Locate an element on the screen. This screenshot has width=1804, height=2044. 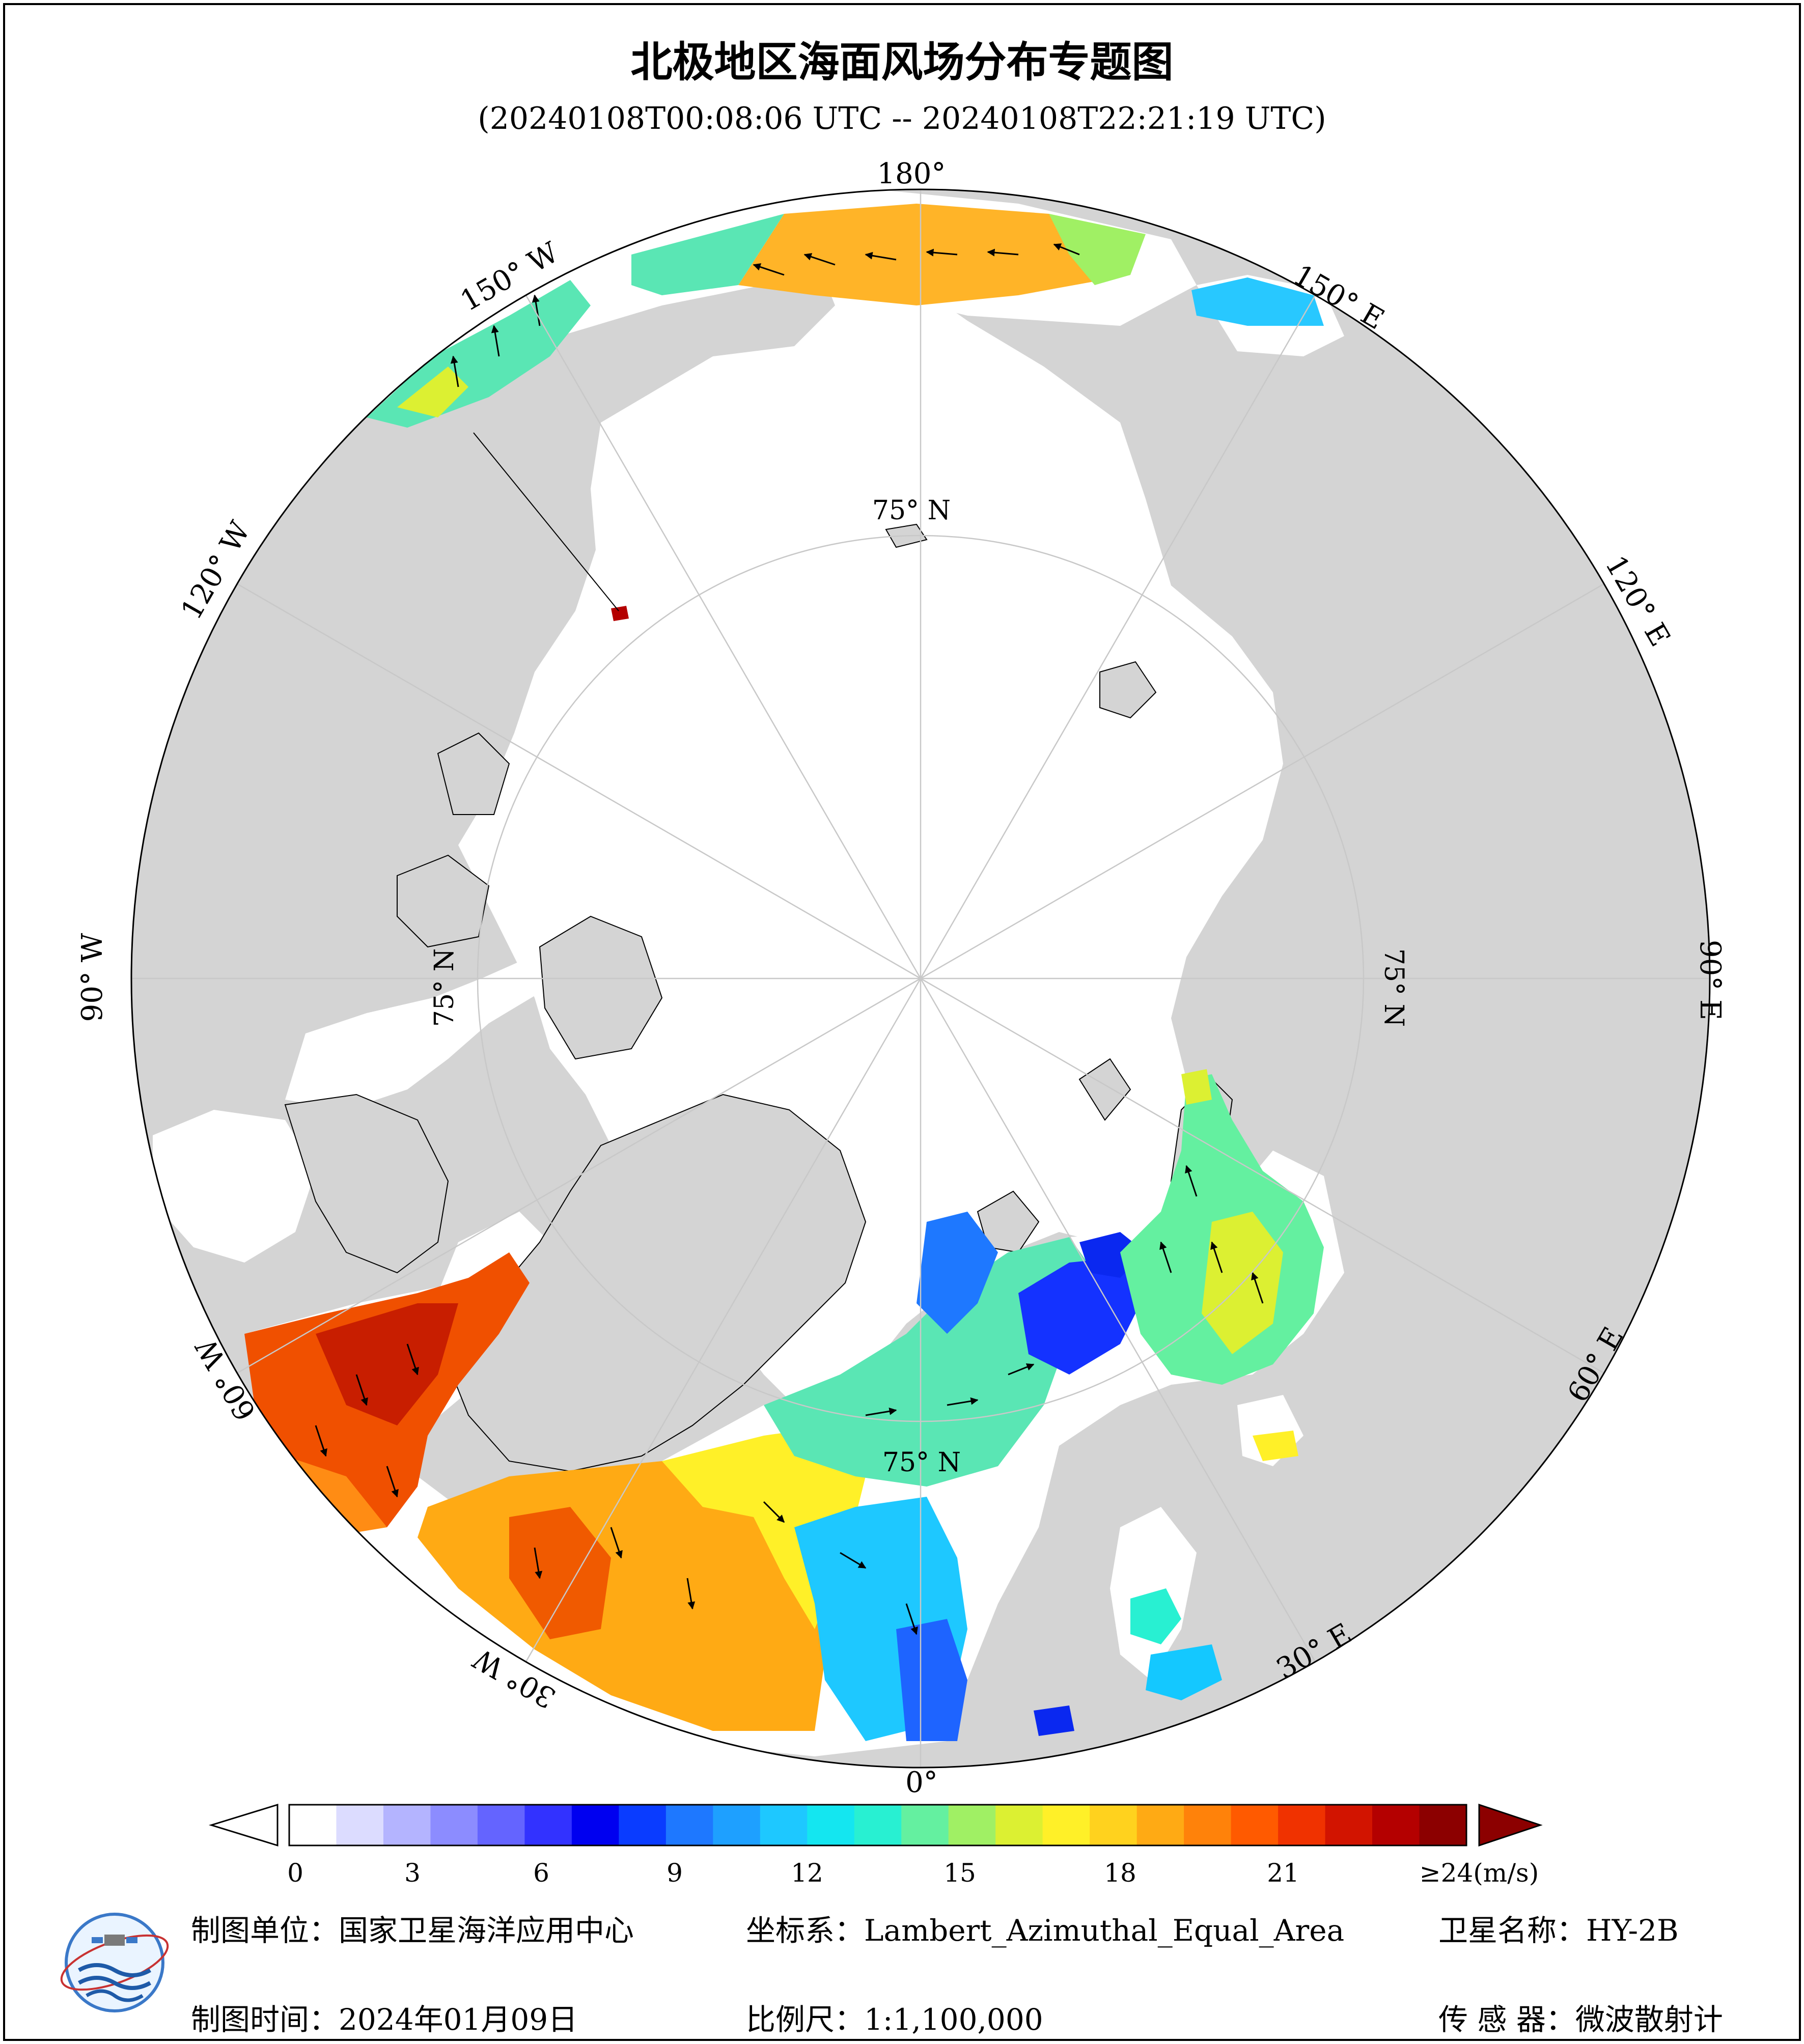
banks-island is located at coordinates (473, 773).